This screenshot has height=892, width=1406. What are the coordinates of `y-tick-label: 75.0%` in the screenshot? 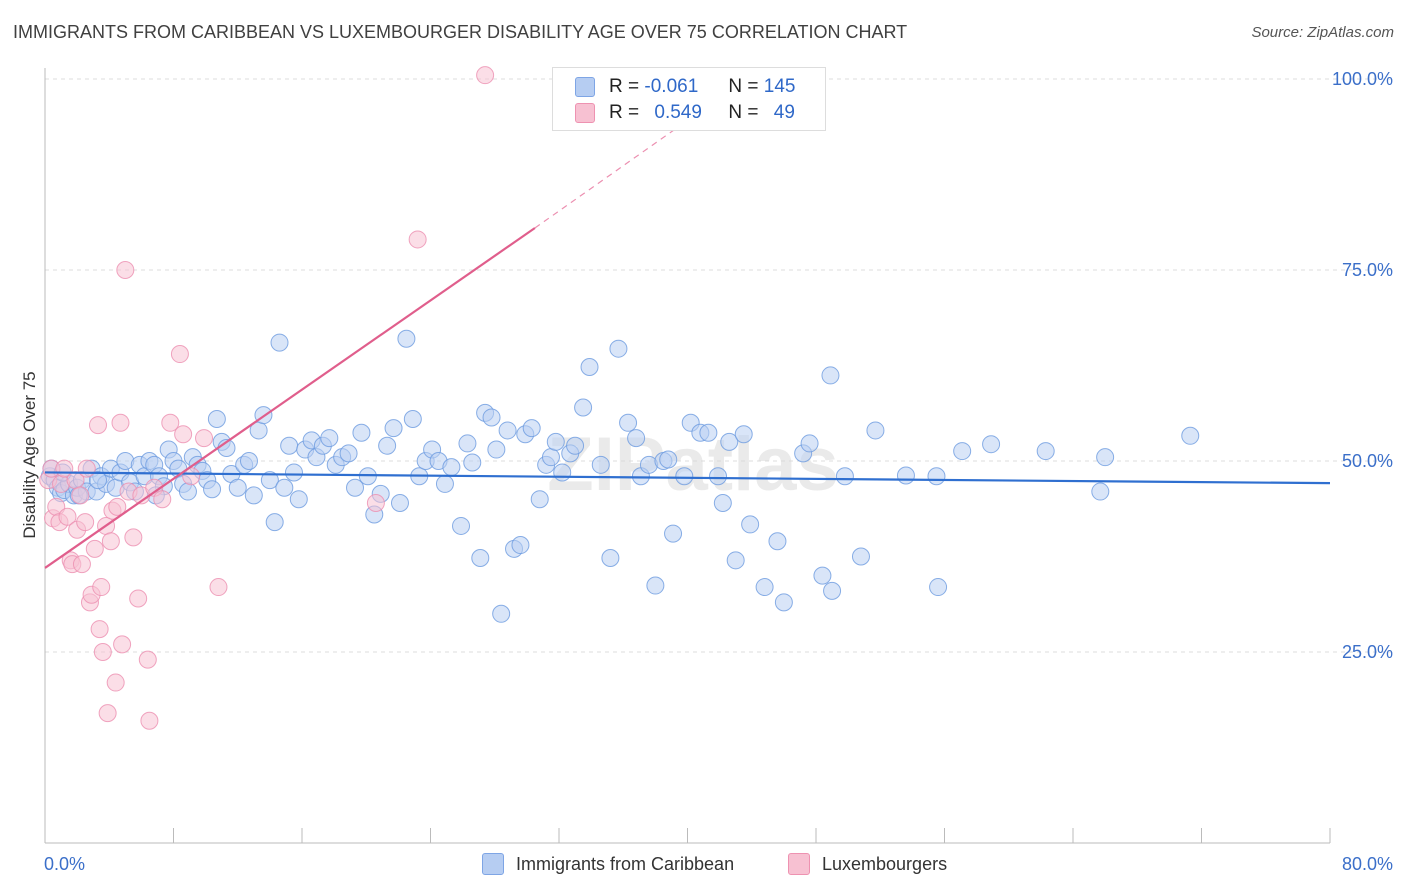 It's located at (1367, 270).